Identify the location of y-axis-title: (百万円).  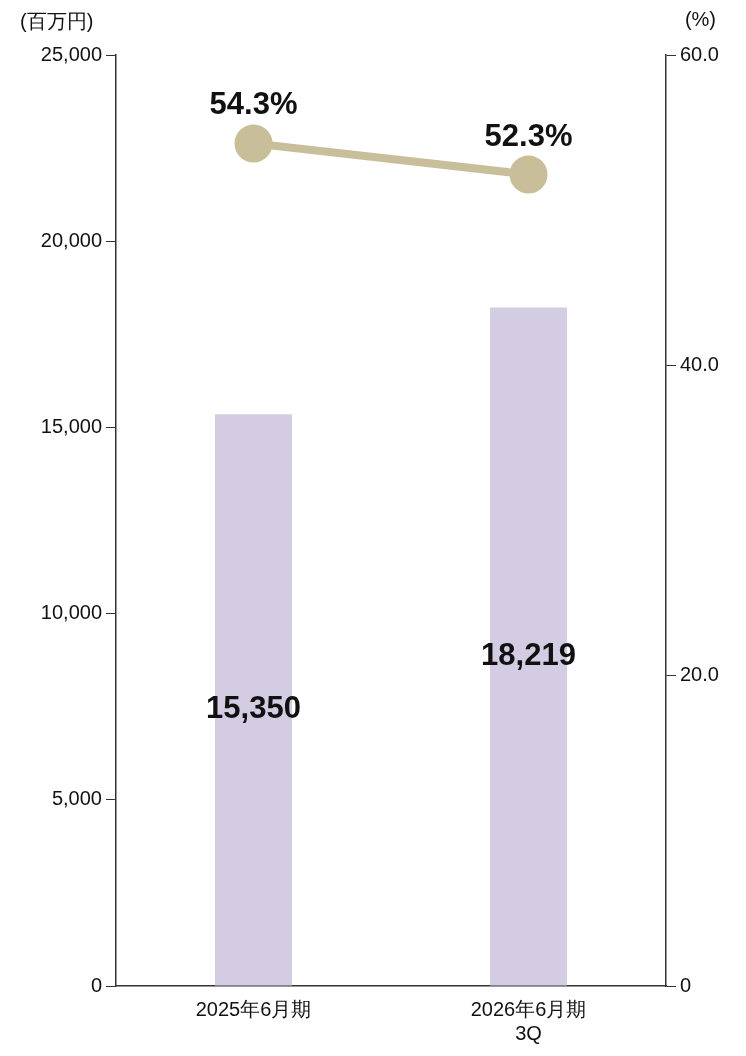
(57, 21).